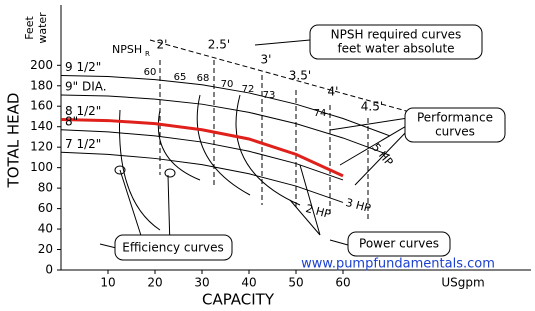 This screenshot has width=535, height=311. I want to click on y-tick-label: 180, so click(41, 85).